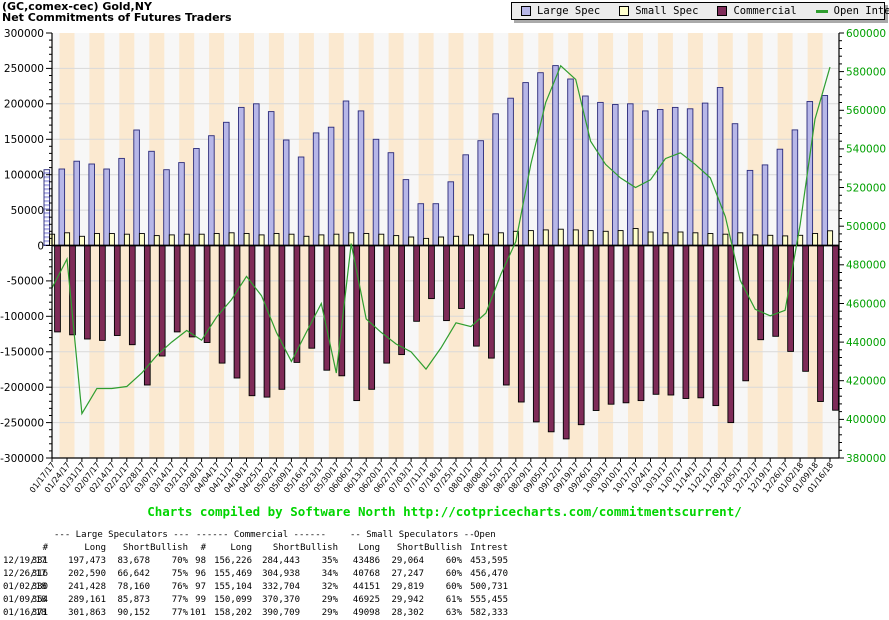  I want to click on table-cell: 304,938, so click(281, 574).